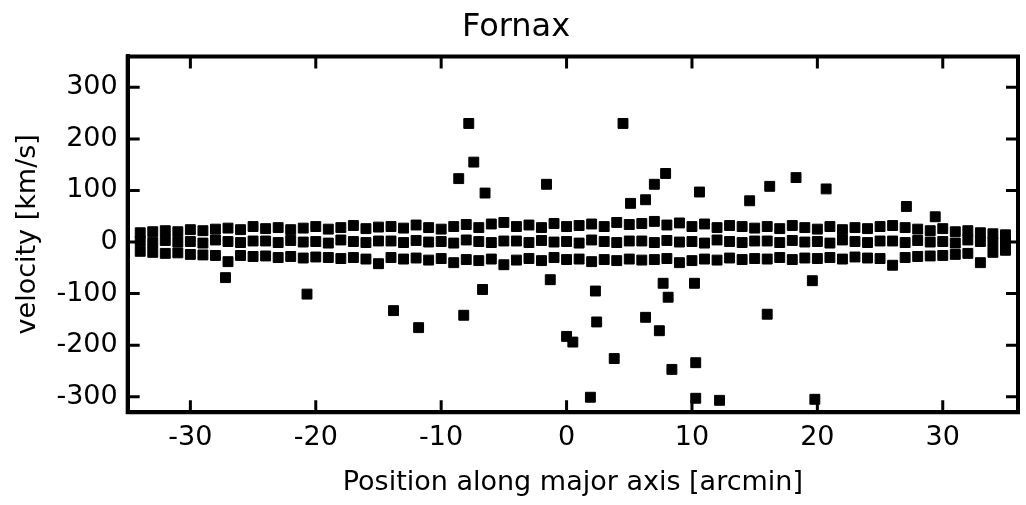 The height and width of the screenshot is (505, 1026). Describe the element at coordinates (942, 436) in the screenshot. I see `x-tick-label: 30` at that location.